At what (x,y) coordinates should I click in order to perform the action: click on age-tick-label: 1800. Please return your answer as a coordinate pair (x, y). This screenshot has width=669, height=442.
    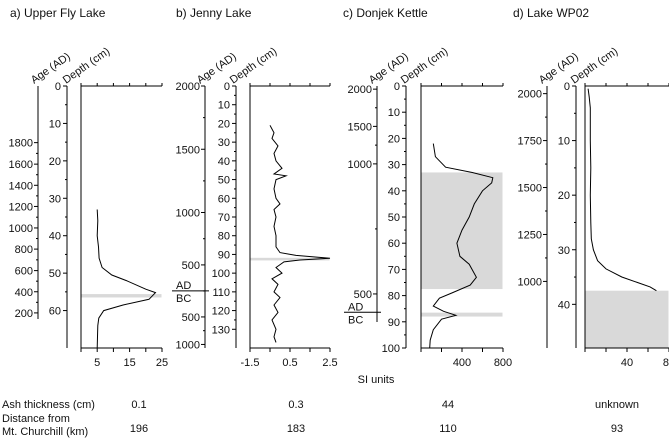
    Looking at the image, I should click on (21, 144).